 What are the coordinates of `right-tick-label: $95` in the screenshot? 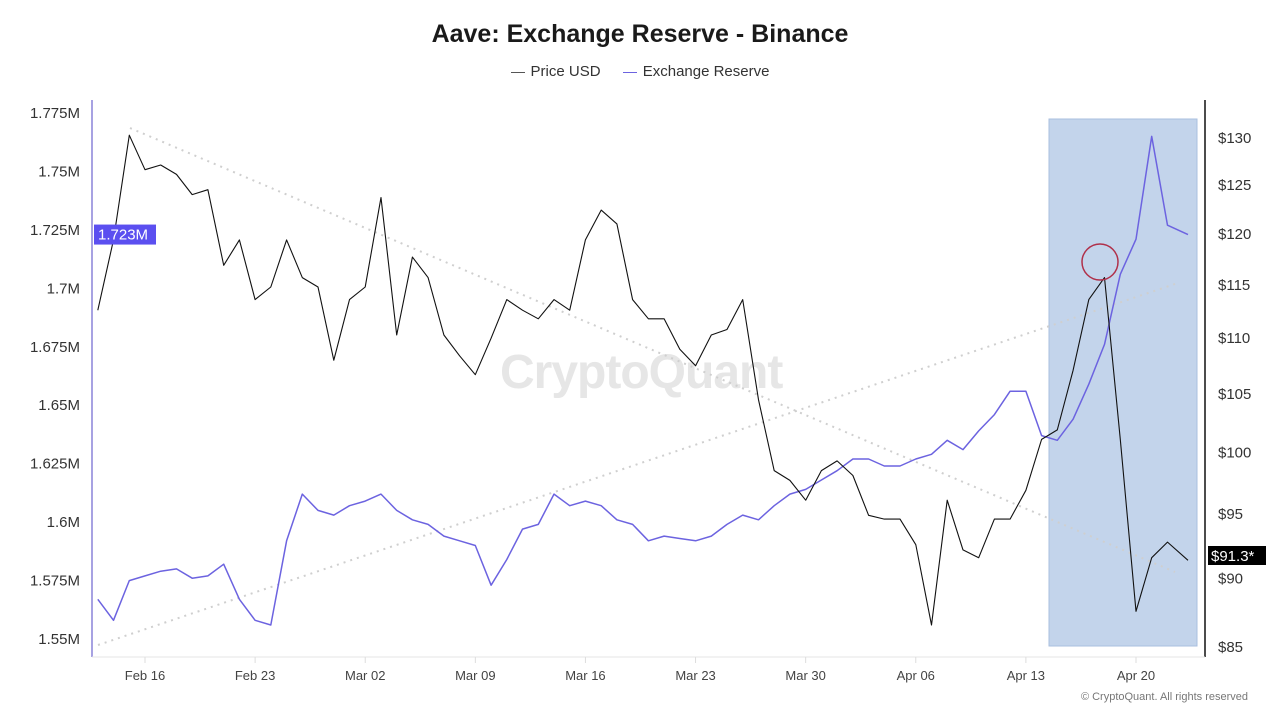 It's located at (1230, 514).